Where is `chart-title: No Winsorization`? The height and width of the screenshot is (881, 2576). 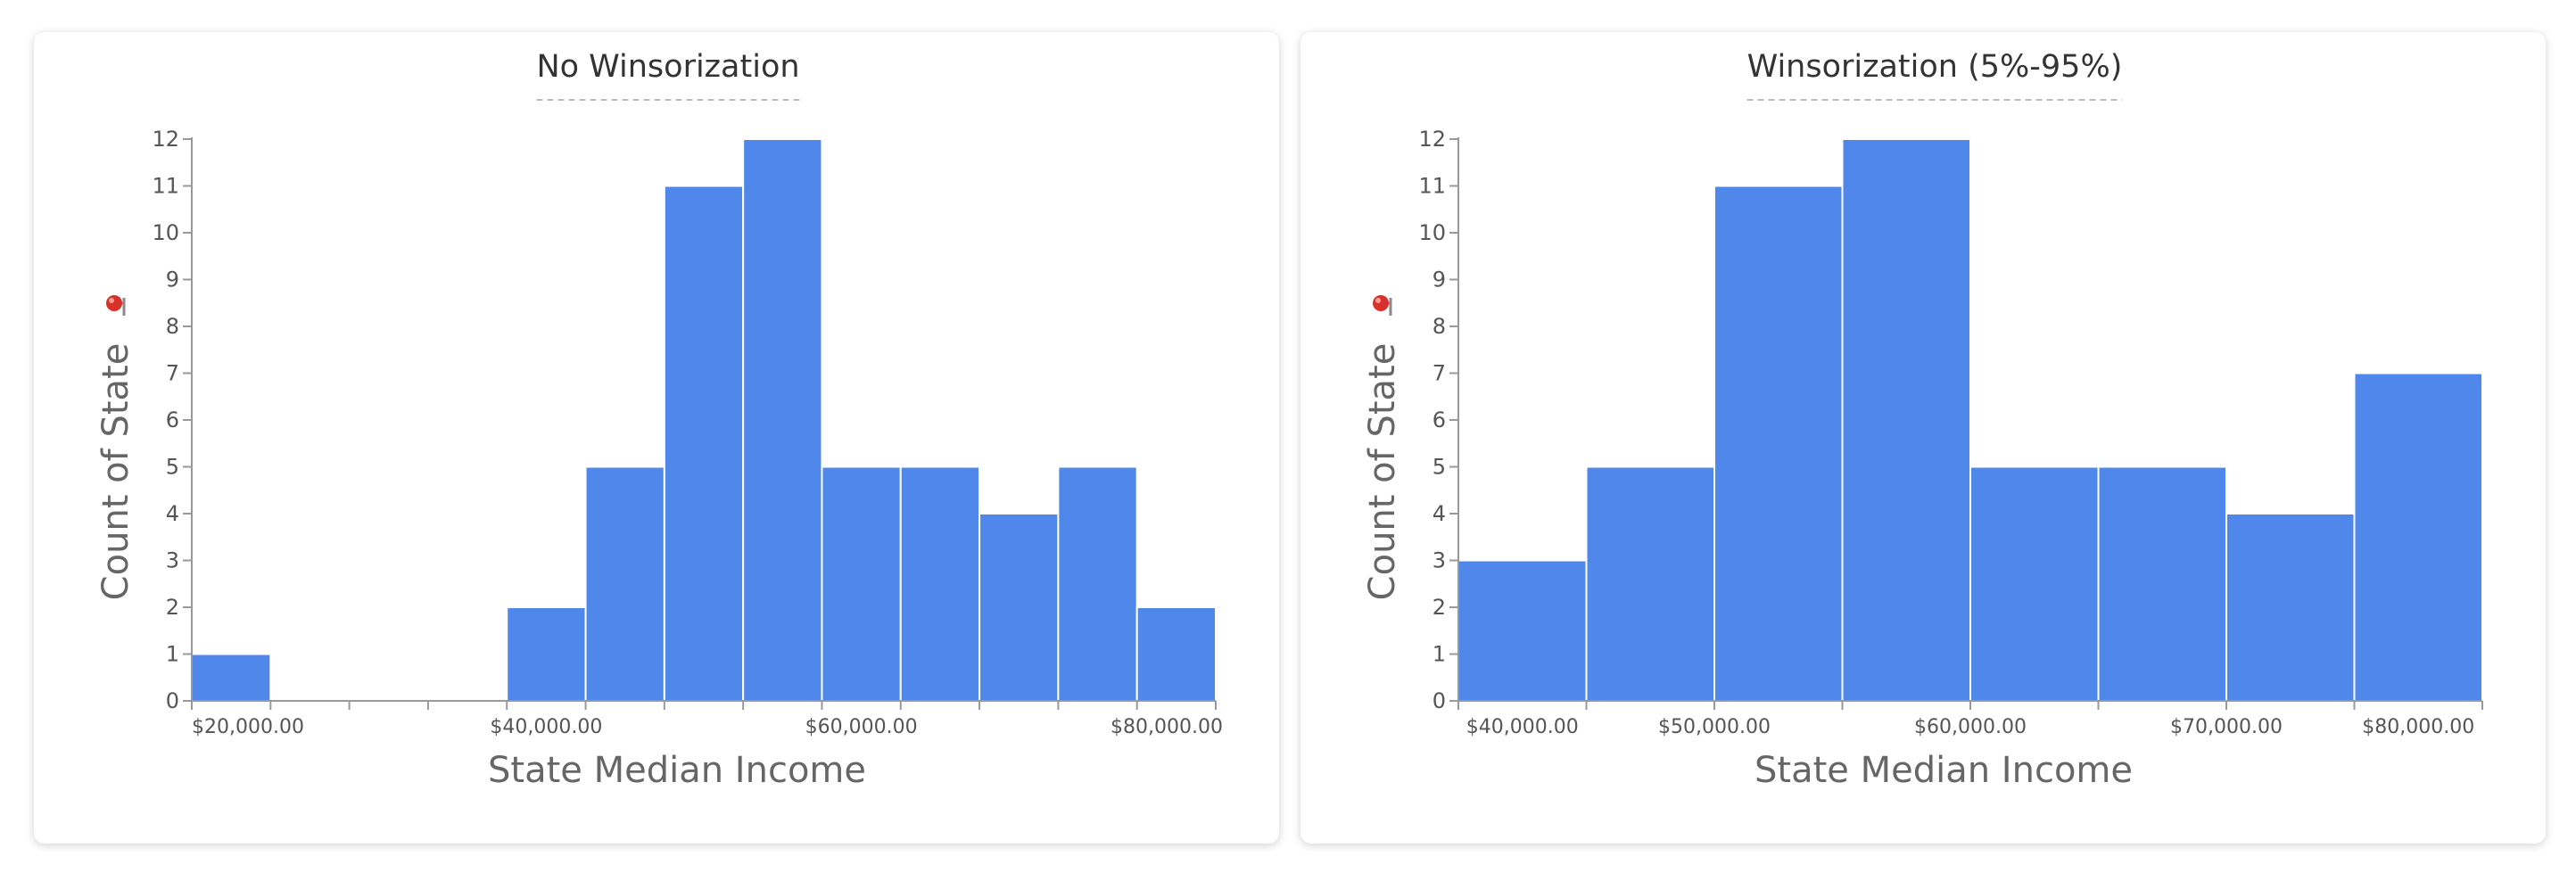 chart-title: No Winsorization is located at coordinates (668, 67).